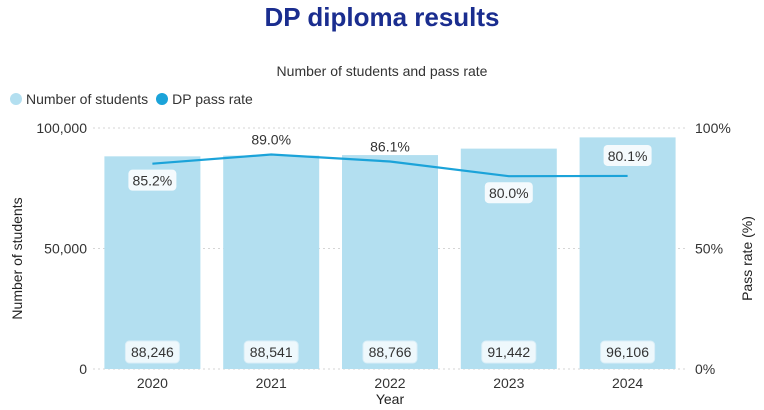  I want to click on y2-axis-title: Pass rate (%), so click(747, 258).